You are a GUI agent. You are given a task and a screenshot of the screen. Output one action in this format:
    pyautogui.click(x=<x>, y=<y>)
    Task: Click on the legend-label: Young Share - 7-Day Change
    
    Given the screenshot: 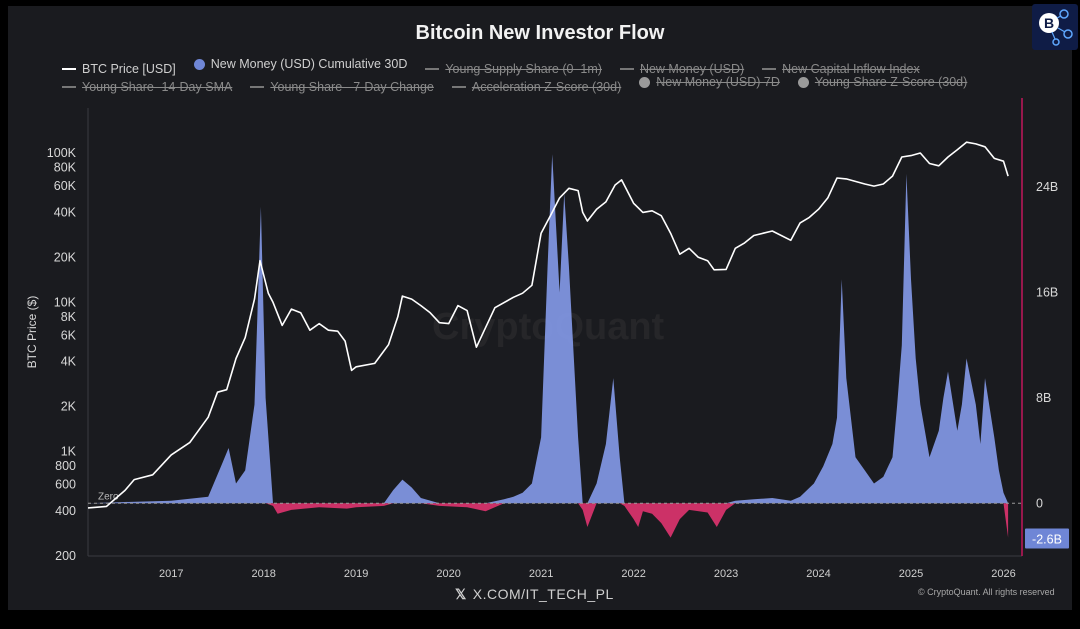 What is the action you would take?
    pyautogui.click(x=352, y=86)
    